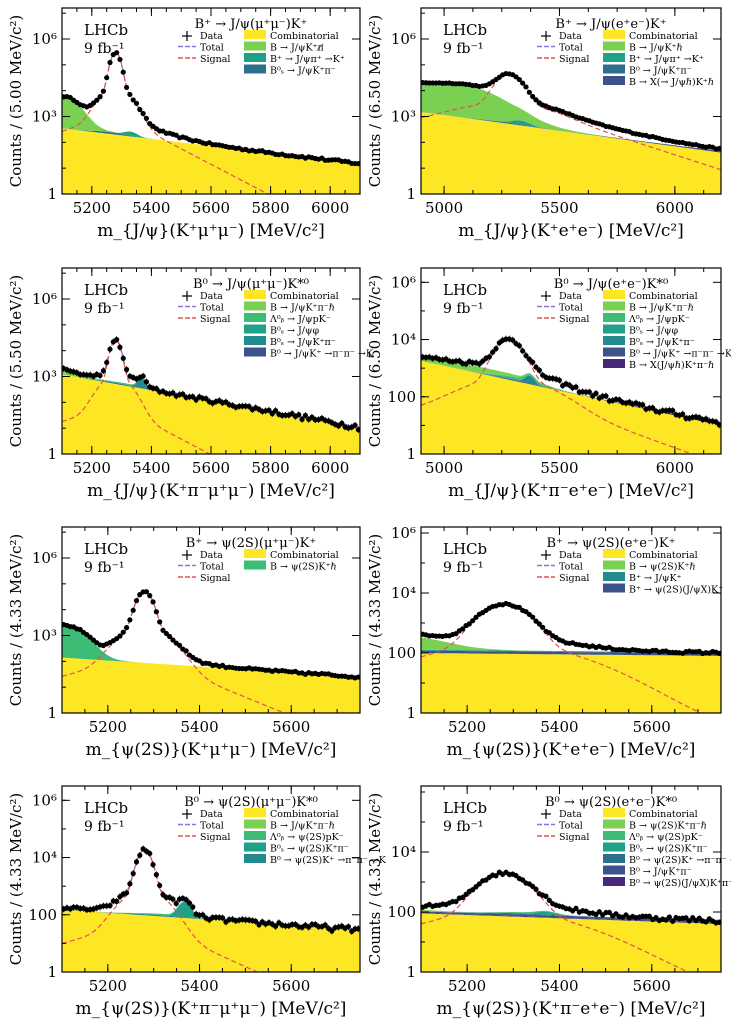 The height and width of the screenshot is (1029, 731). Describe the element at coordinates (663, 36) in the screenshot. I see `legend-combinatorial: Combinatorial` at that location.